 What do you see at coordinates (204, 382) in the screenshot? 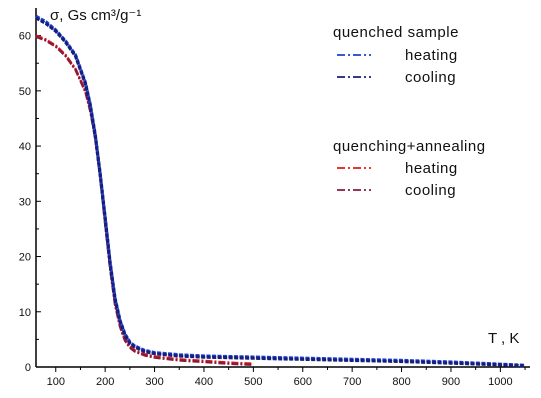
I see `x-tick-label: 400` at bounding box center [204, 382].